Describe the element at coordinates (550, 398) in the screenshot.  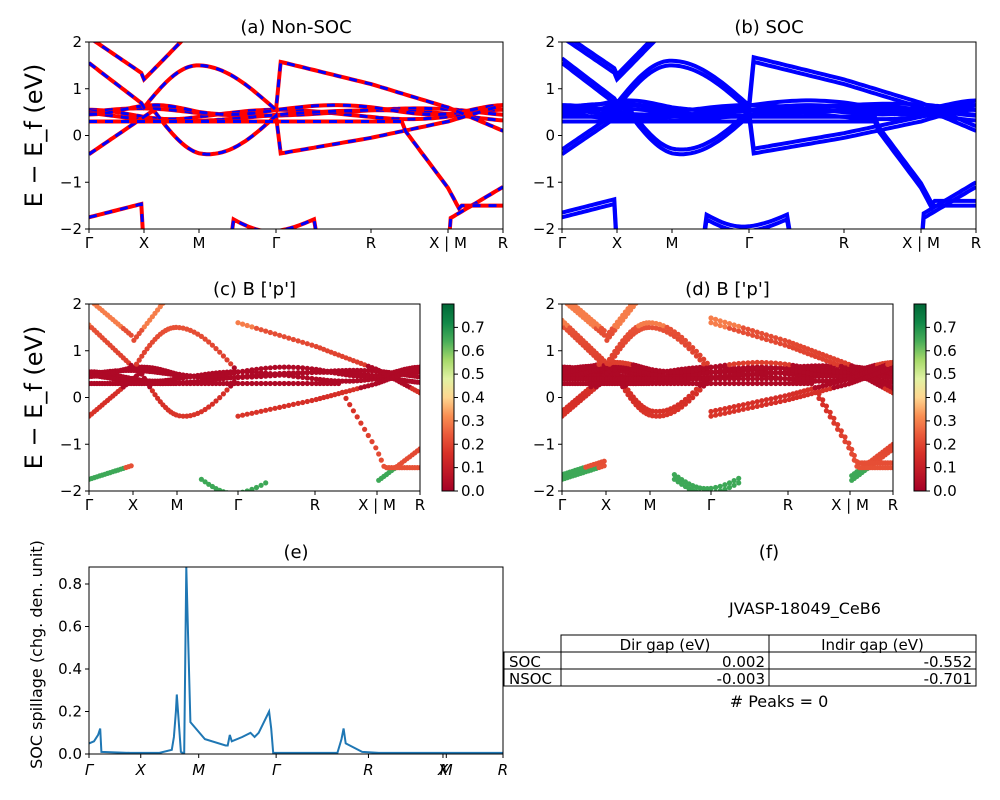
I see `d-ytick-label: 0` at that location.